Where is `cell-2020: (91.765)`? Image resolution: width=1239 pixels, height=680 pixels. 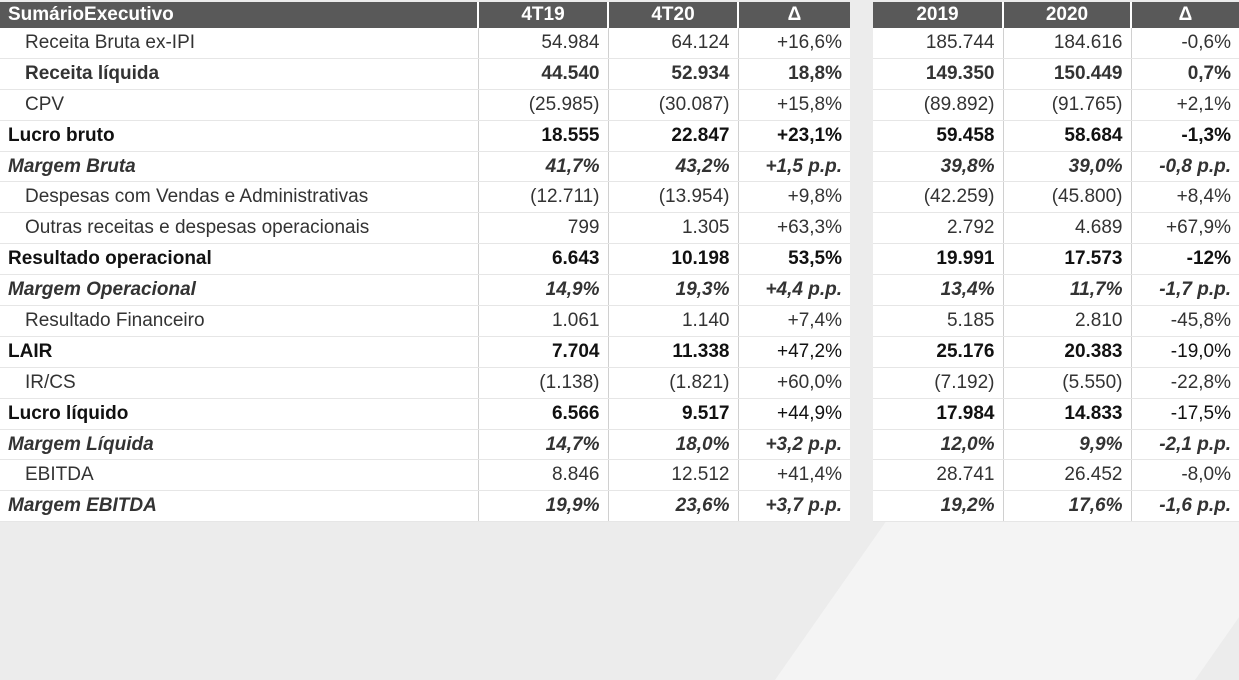 cell-2020: (91.765) is located at coordinates (1067, 105).